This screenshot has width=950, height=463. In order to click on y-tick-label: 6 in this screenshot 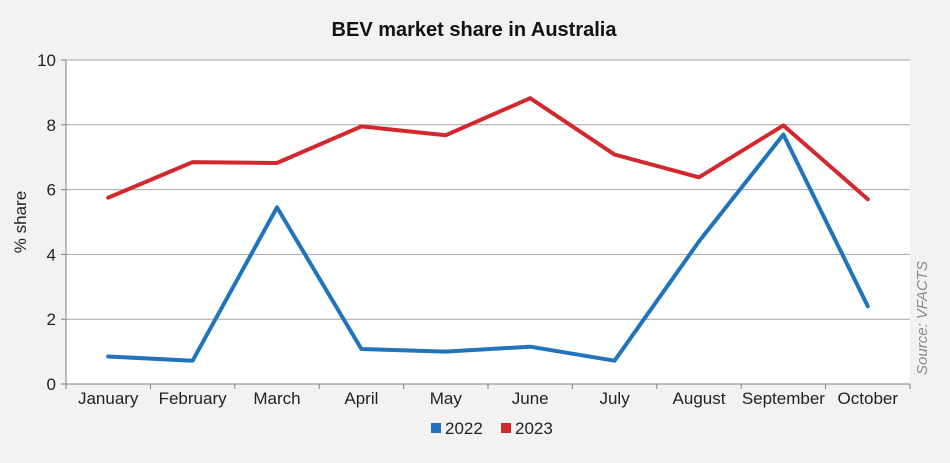, I will do `click(51, 190)`.